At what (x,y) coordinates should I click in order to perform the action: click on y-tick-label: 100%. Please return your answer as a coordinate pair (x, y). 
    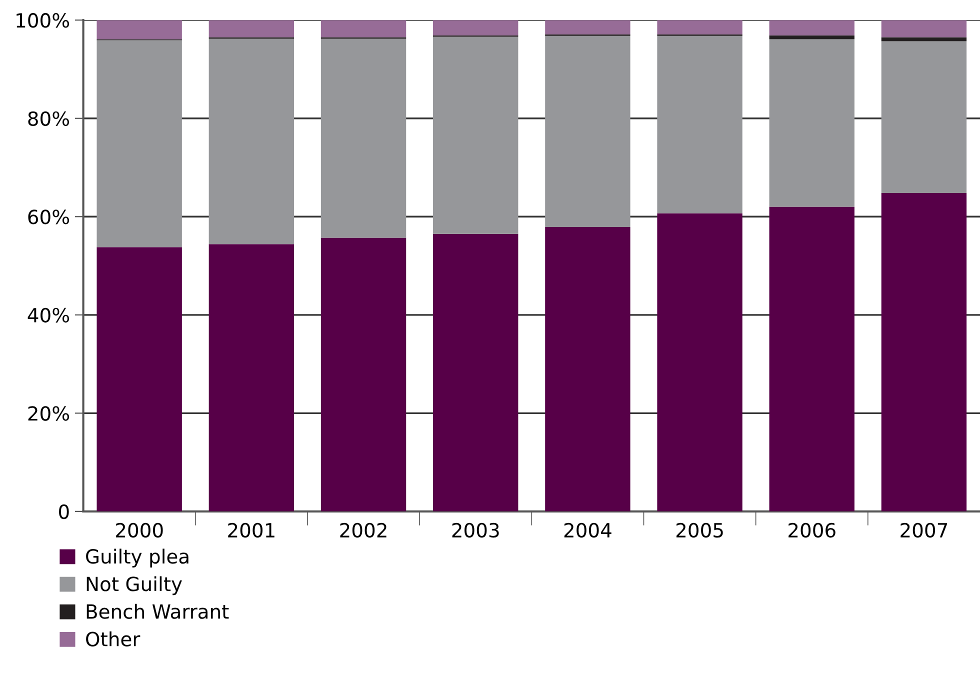
    Looking at the image, I should click on (43, 20).